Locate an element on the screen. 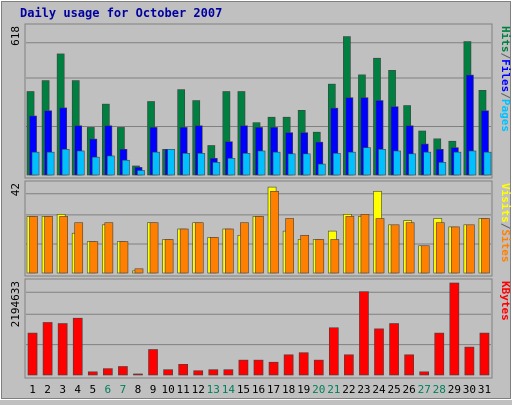 This screenshot has height=405, width=512. x-tick-label-day-3: 3 is located at coordinates (62, 389).